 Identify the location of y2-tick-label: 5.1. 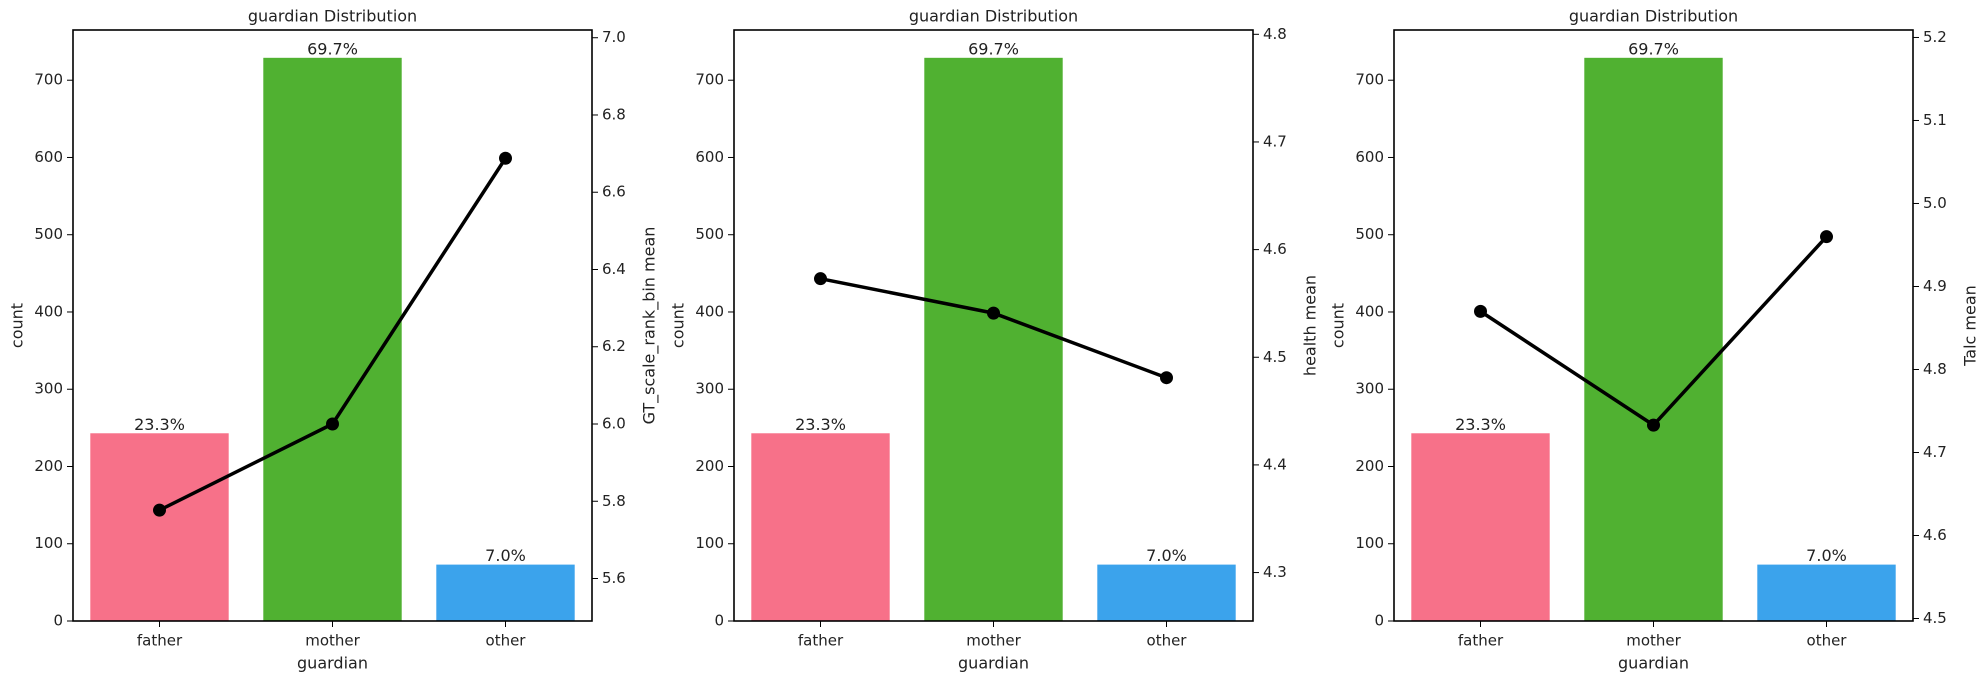
(1935, 120).